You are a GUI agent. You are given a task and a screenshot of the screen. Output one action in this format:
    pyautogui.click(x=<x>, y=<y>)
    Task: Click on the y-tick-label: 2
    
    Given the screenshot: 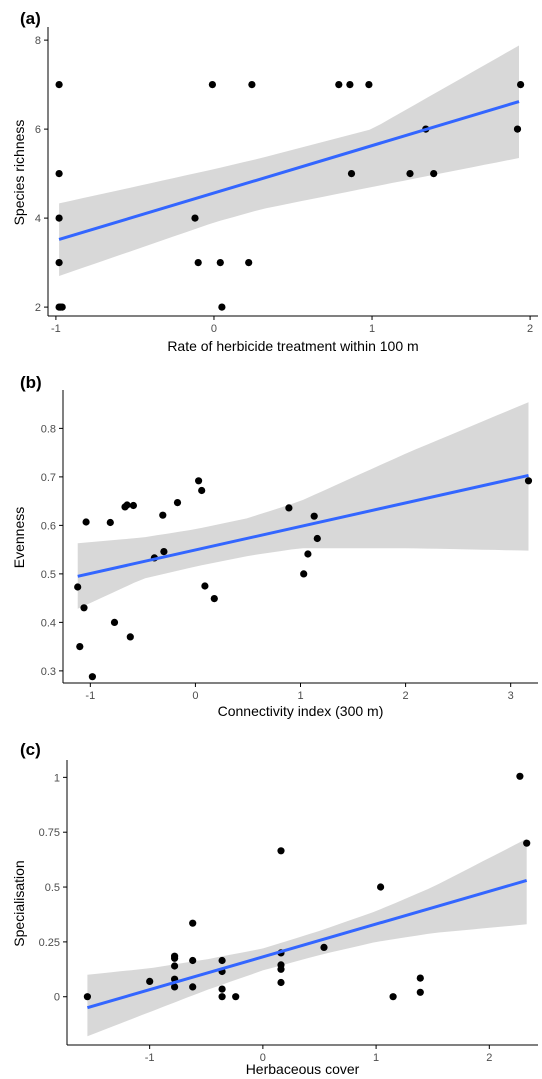 What is the action you would take?
    pyautogui.click(x=38, y=308)
    